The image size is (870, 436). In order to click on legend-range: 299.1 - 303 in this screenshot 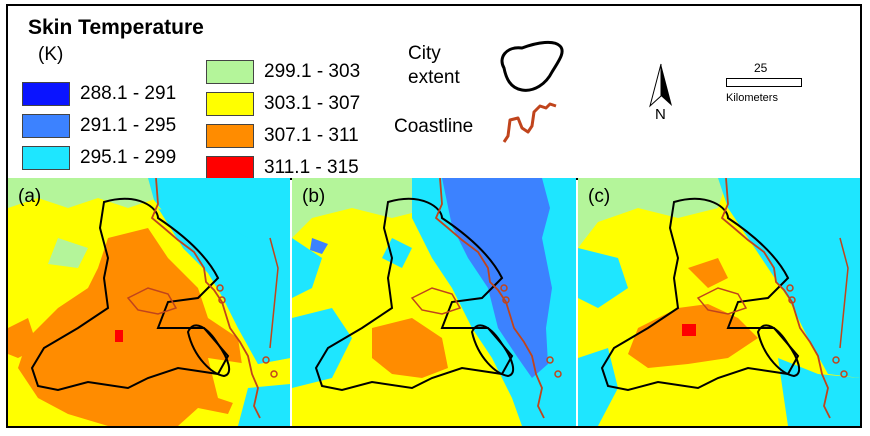, I will do `click(312, 71)`.